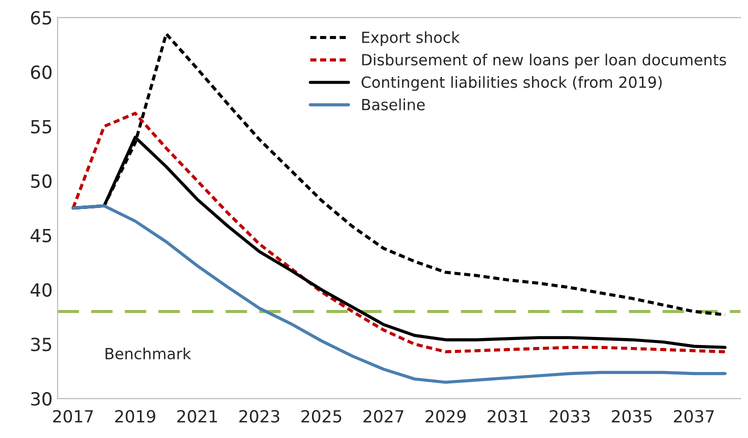  I want to click on x-tick-label: 2037, so click(694, 416).